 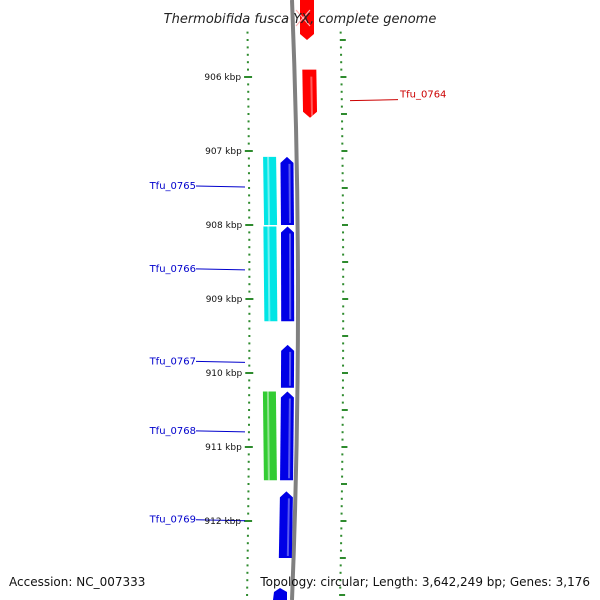 What do you see at coordinates (172, 361) in the screenshot?
I see `gene-label: Tfu_0767` at bounding box center [172, 361].